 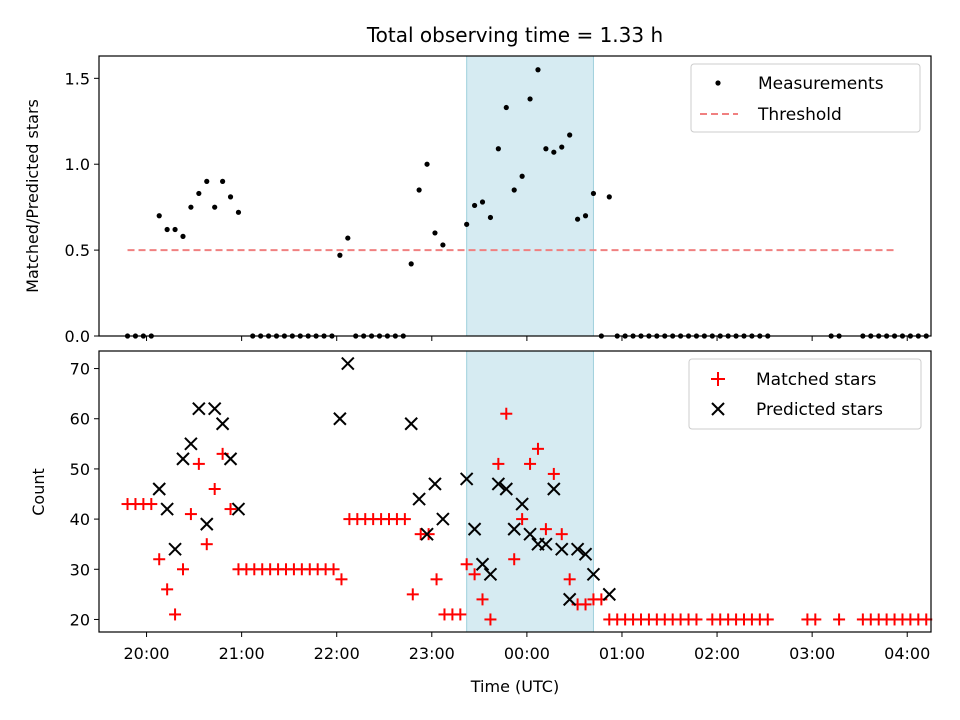 What do you see at coordinates (821, 84) in the screenshot?
I see `legend-measurements-label: Measurements` at bounding box center [821, 84].